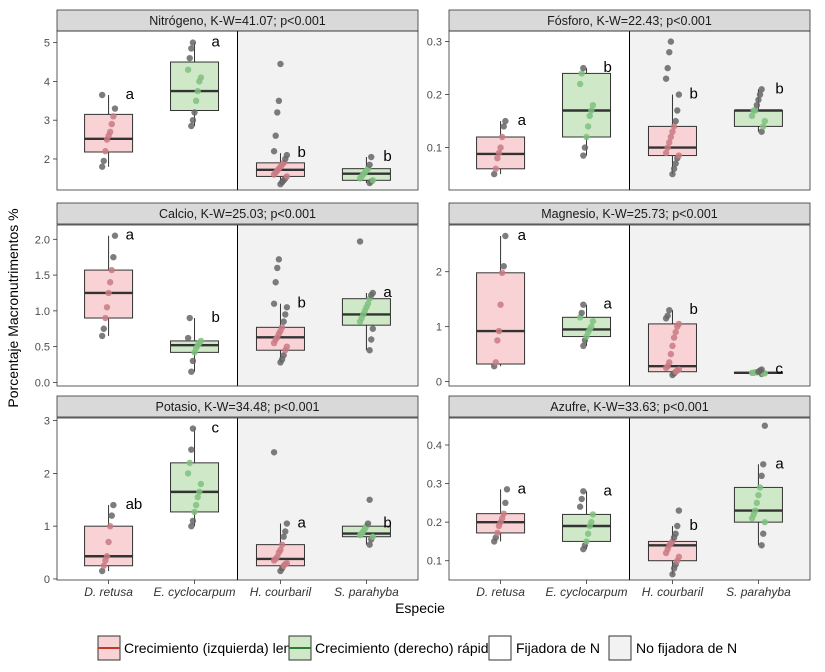  What do you see at coordinates (366, 296) in the screenshot?
I see `box-s-parahyba: a` at bounding box center [366, 296].